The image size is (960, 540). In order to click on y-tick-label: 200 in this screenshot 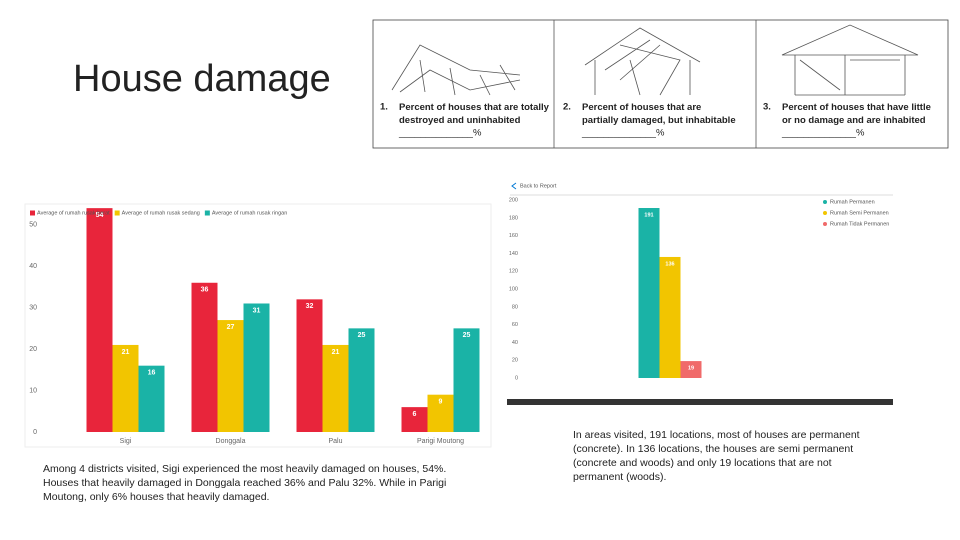, I will do `click(513, 200)`.